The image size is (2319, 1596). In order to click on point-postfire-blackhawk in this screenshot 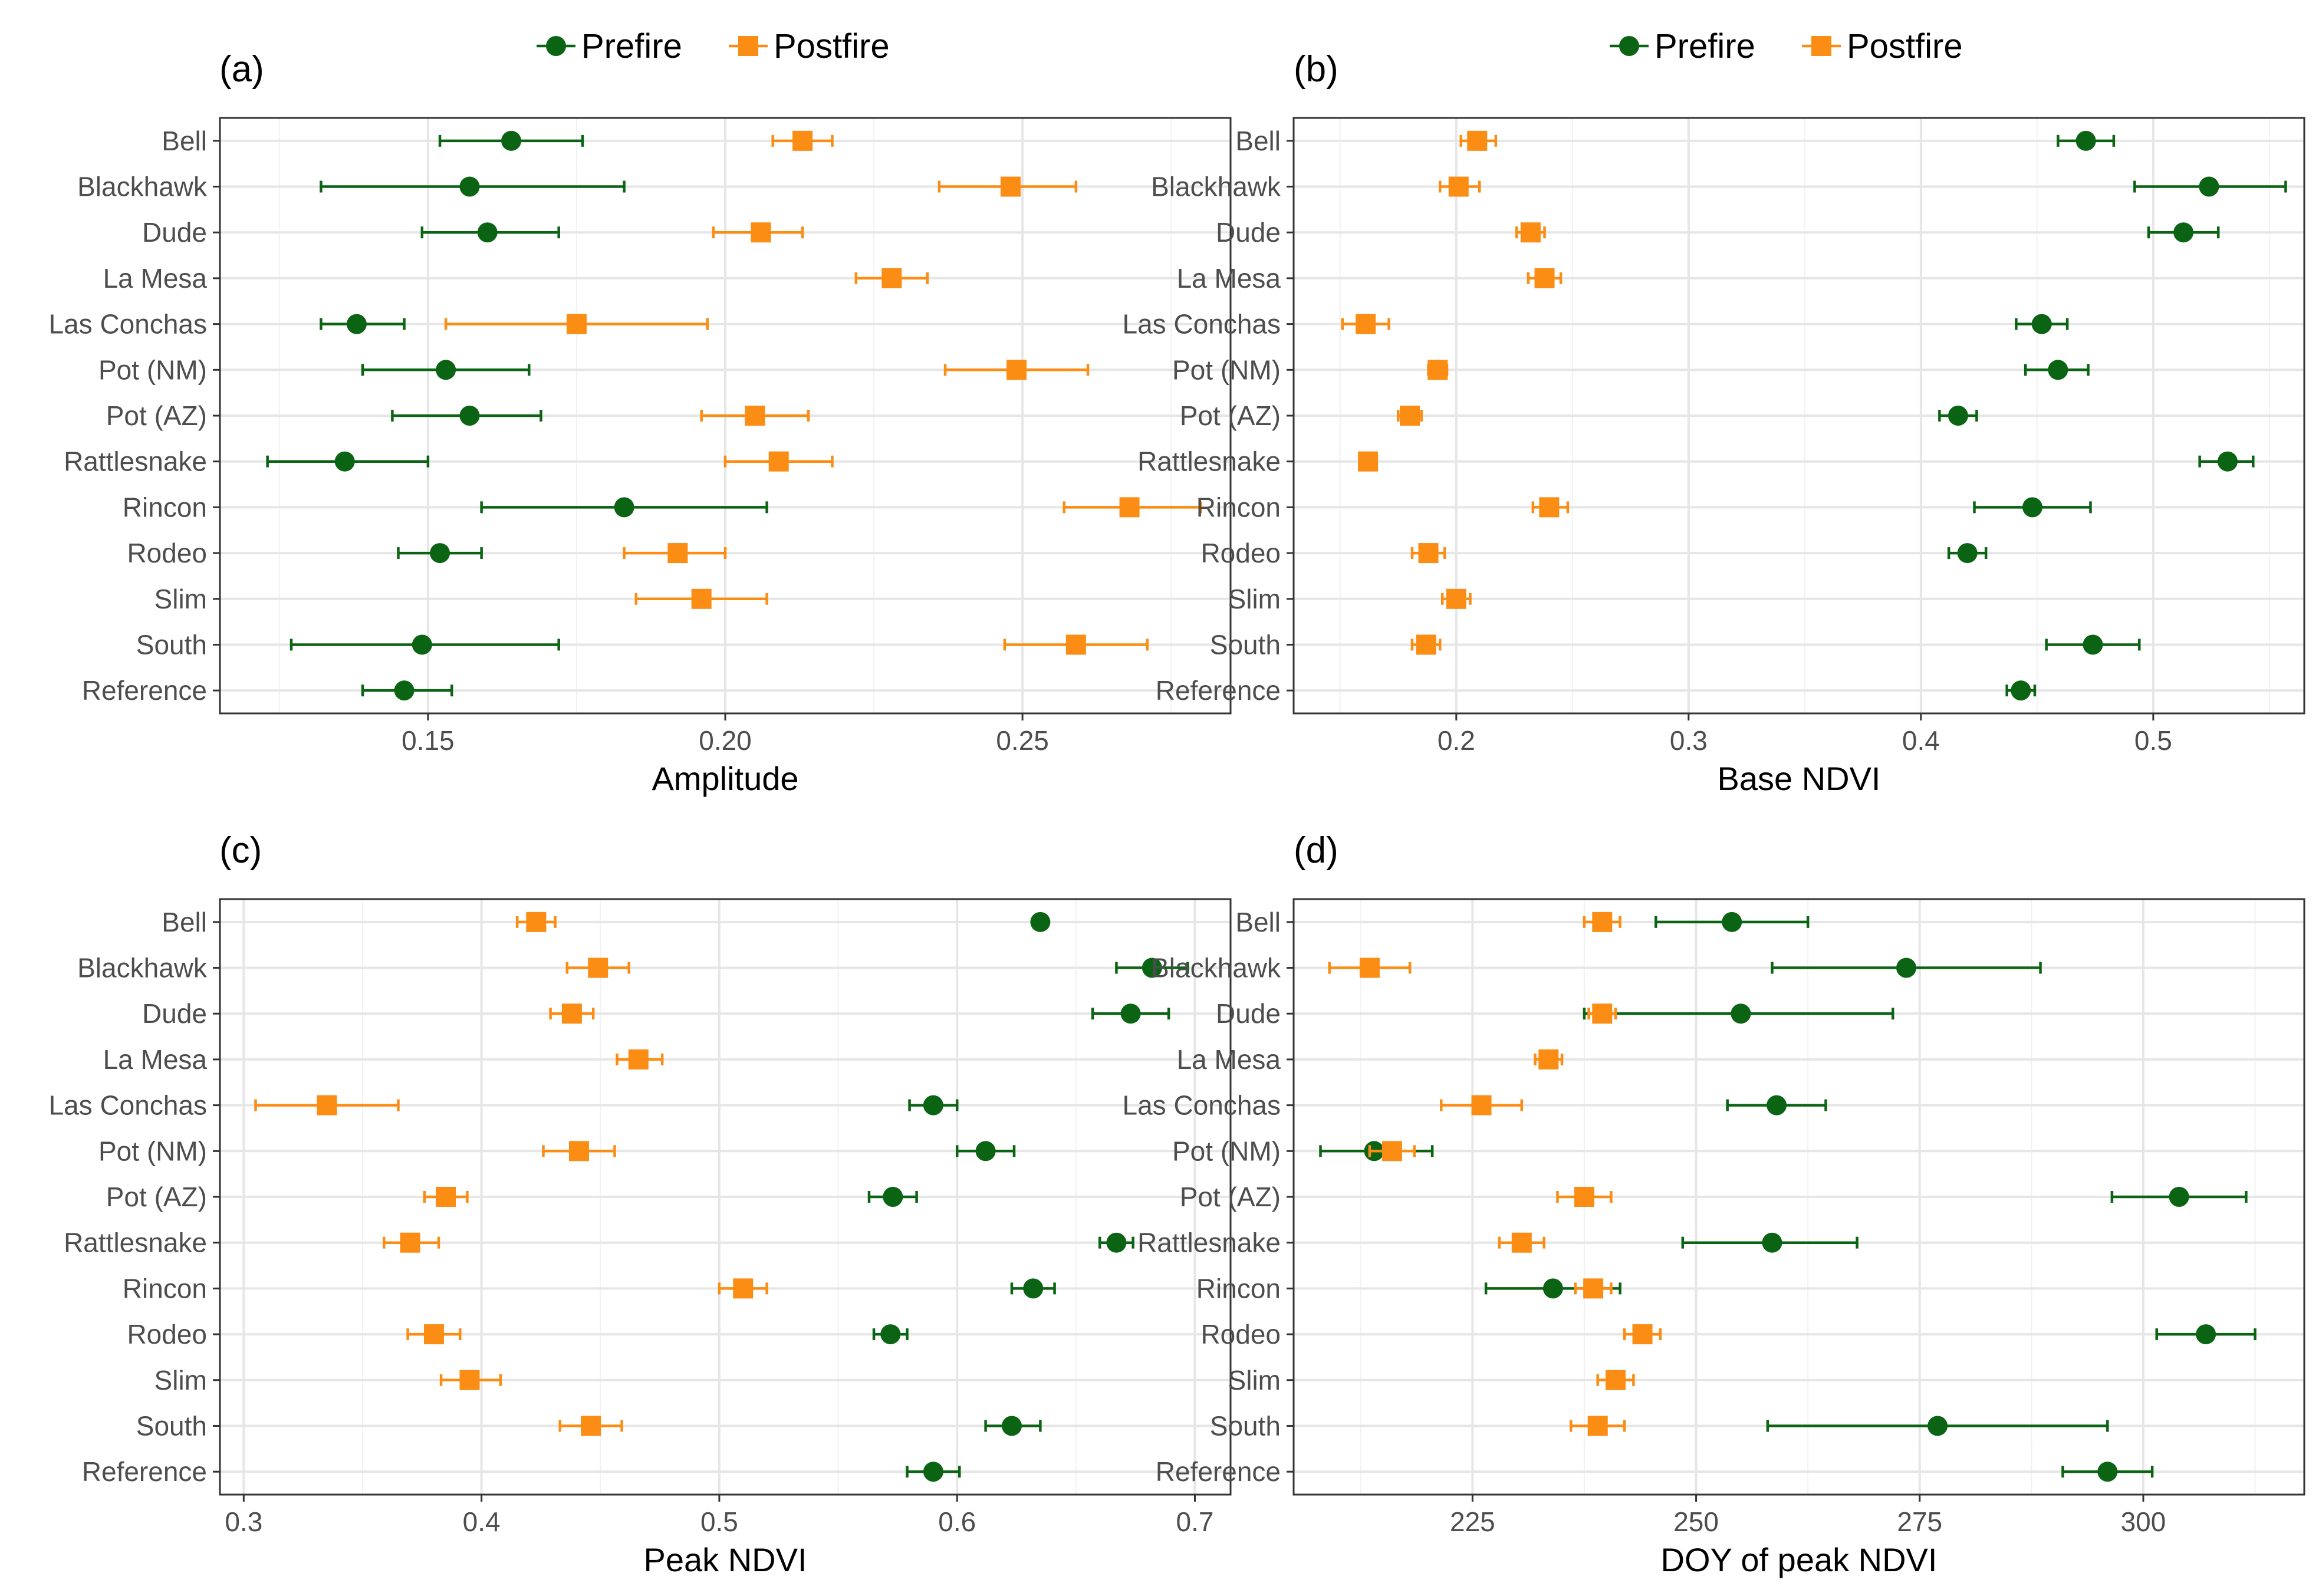, I will do `click(1370, 968)`.